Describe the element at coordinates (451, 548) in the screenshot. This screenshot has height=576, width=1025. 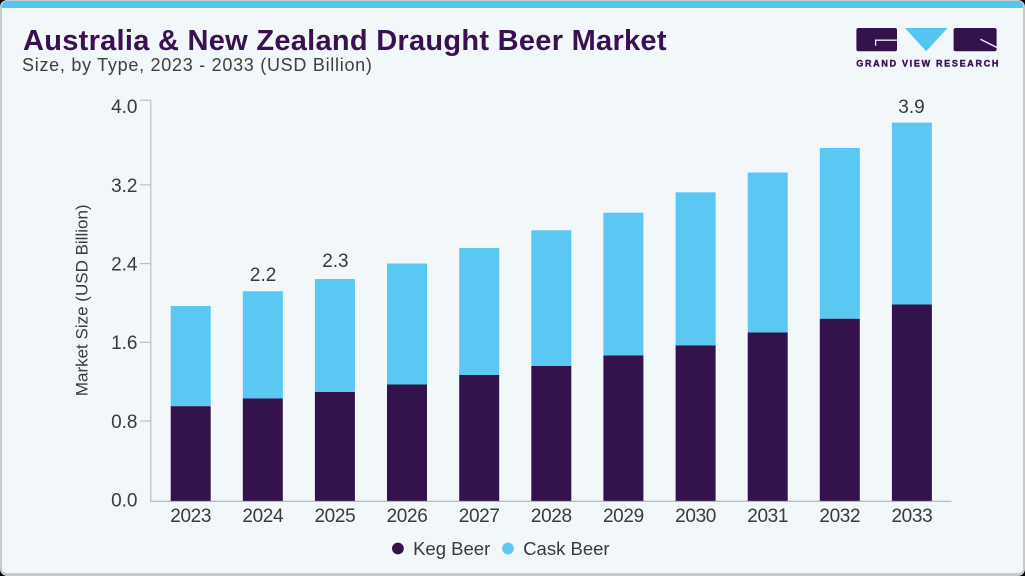
I see `svg-text: Keg Beer` at that location.